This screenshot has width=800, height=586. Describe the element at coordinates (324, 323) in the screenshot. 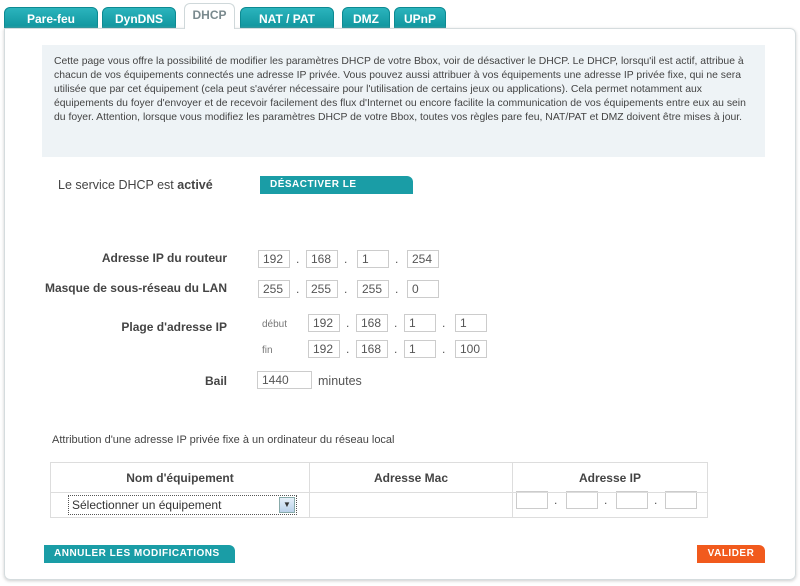

I see `range-start-octet-1: 192` at that location.